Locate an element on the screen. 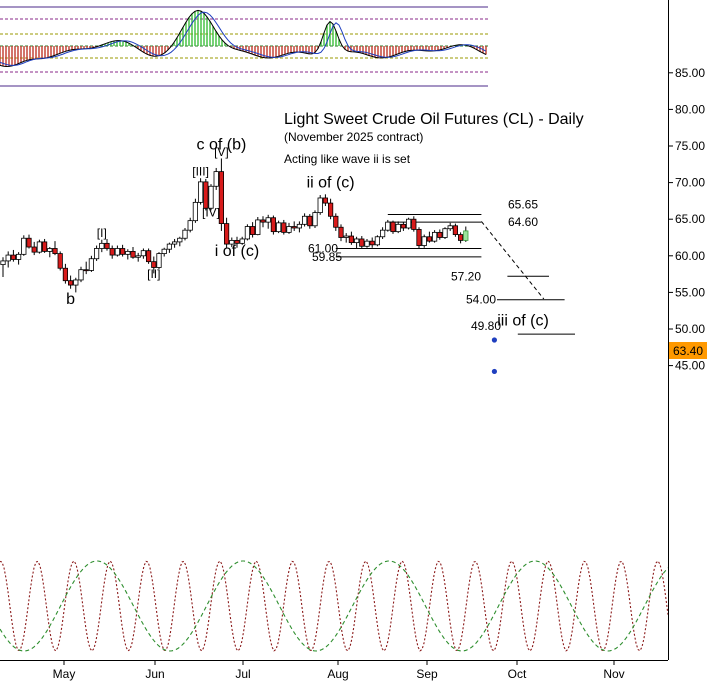 The image size is (723, 693). wave-label: c of (b) is located at coordinates (222, 145).